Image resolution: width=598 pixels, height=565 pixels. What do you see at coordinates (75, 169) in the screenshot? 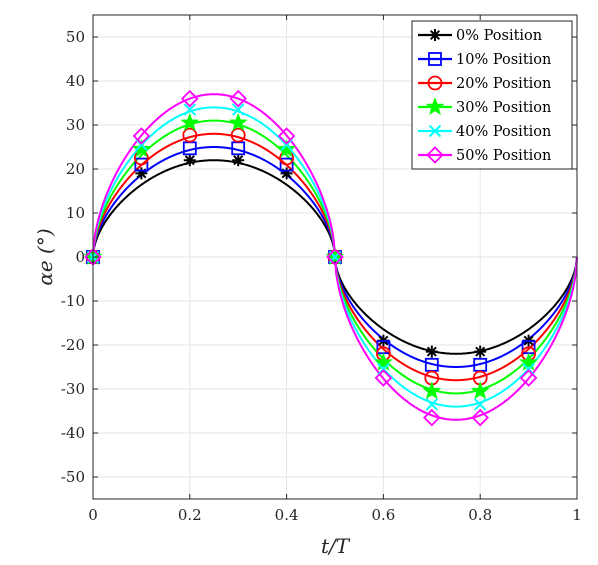
I see `y-tick-label: 20` at bounding box center [75, 169].